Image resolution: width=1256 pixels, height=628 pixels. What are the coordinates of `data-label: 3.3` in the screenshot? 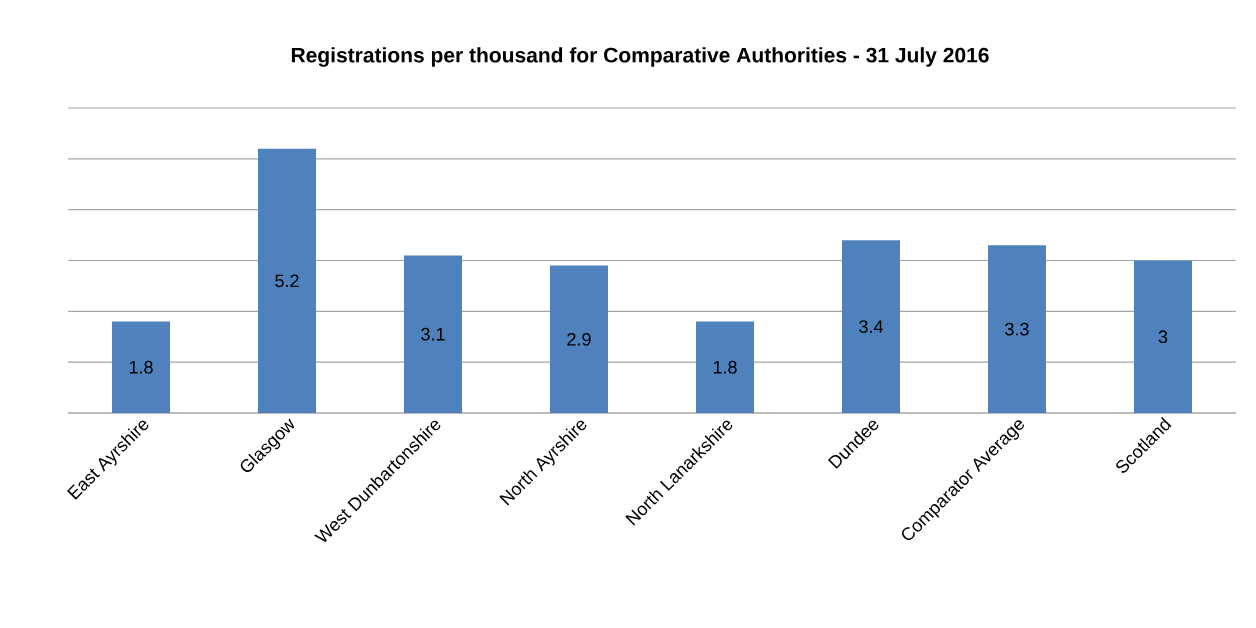 It's located at (1017, 329).